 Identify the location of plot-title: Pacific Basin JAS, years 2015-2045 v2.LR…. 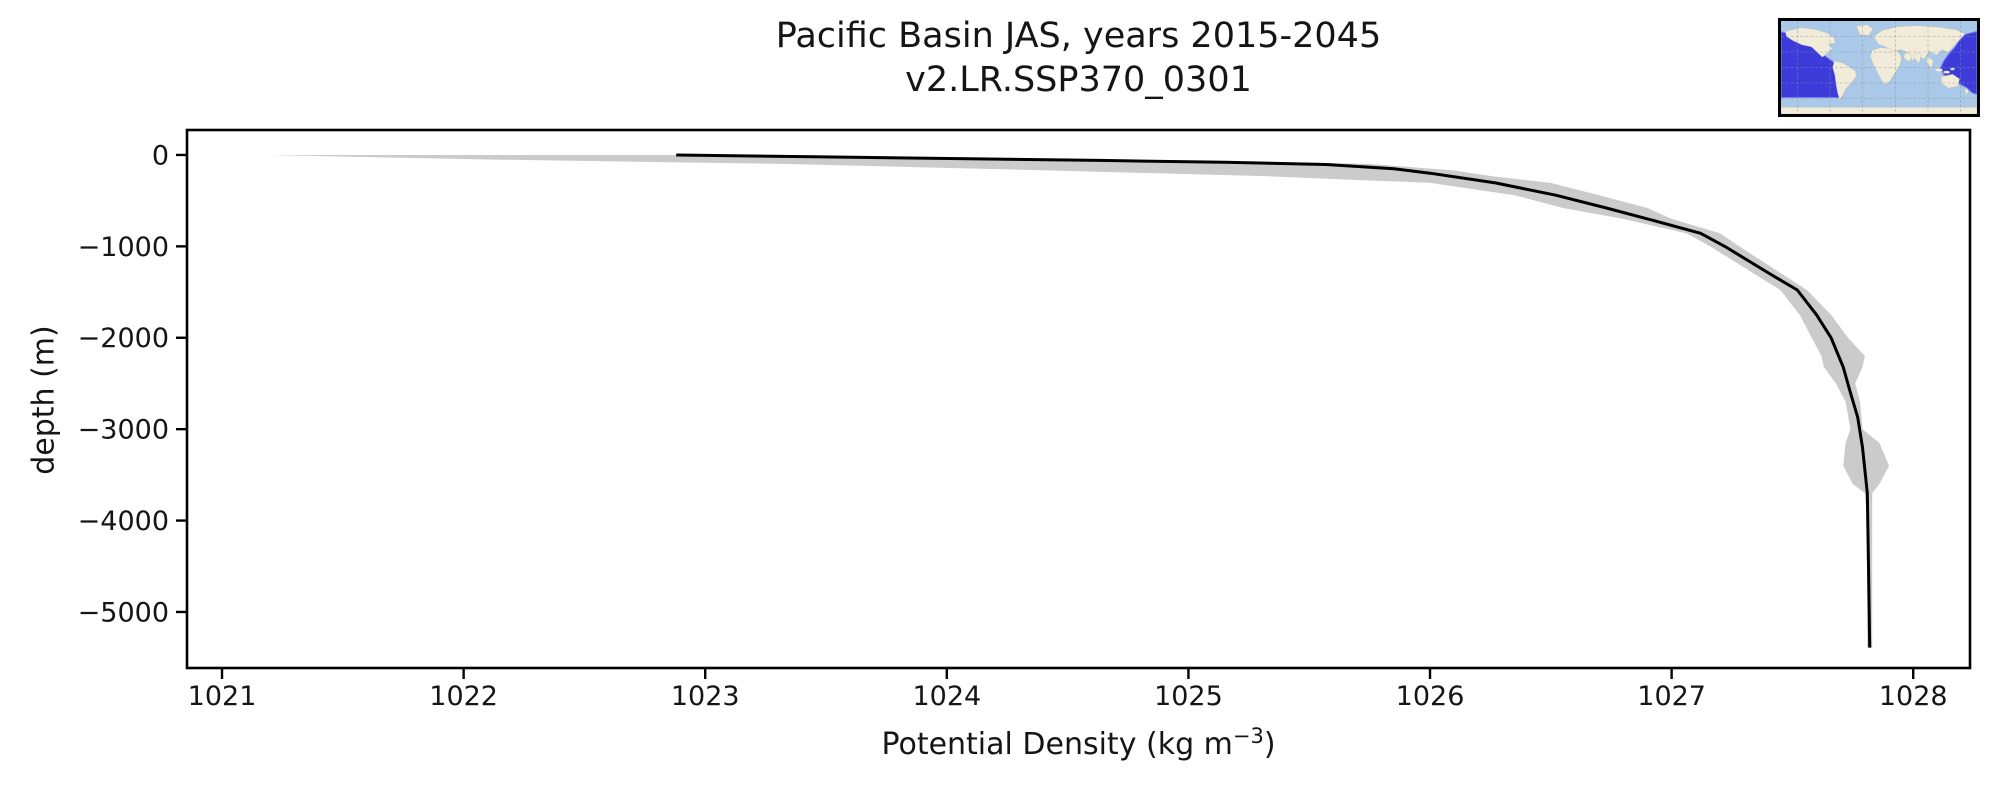
(1078, 58).